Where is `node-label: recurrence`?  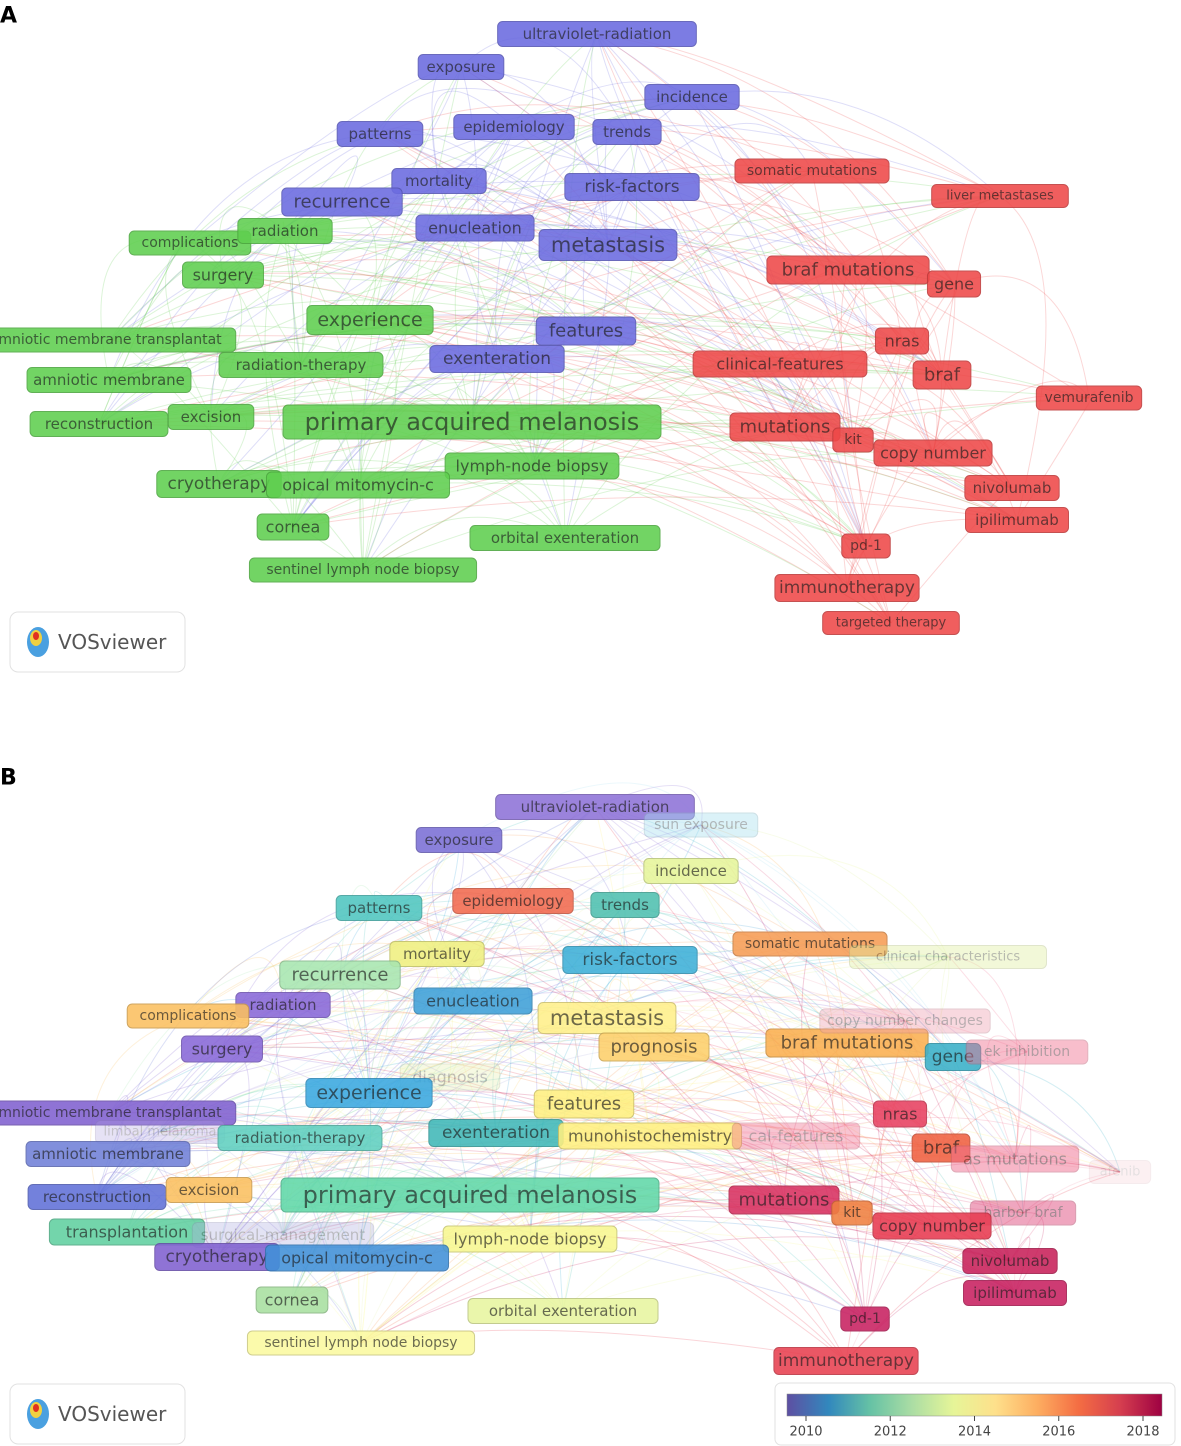 node-label: recurrence is located at coordinates (340, 975).